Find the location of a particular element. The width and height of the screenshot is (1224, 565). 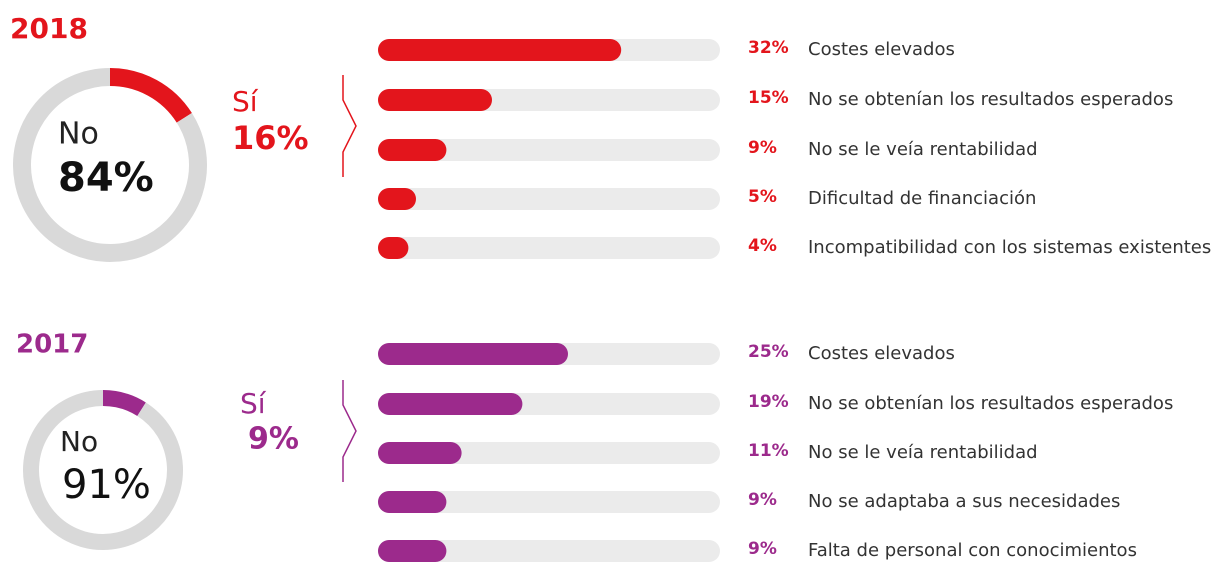

bar-value: 4% is located at coordinates (762, 246).